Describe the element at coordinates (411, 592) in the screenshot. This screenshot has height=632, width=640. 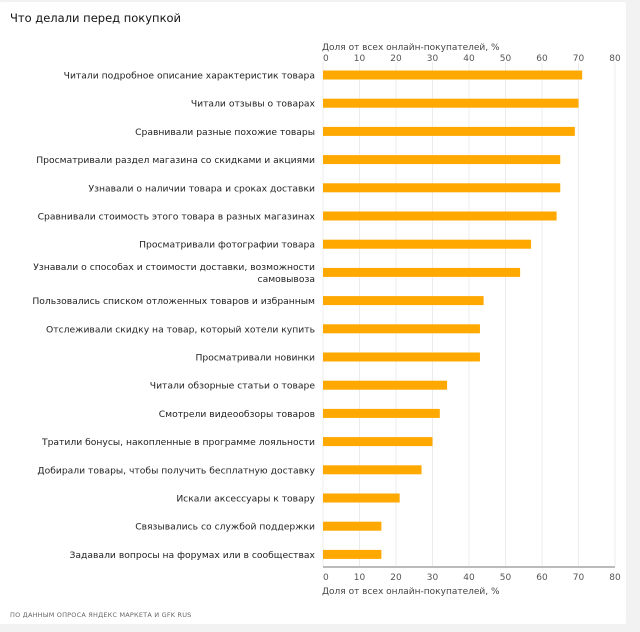
I see `x-axis-label-bottom: Доля от всех онлайн-покупателей, %` at that location.